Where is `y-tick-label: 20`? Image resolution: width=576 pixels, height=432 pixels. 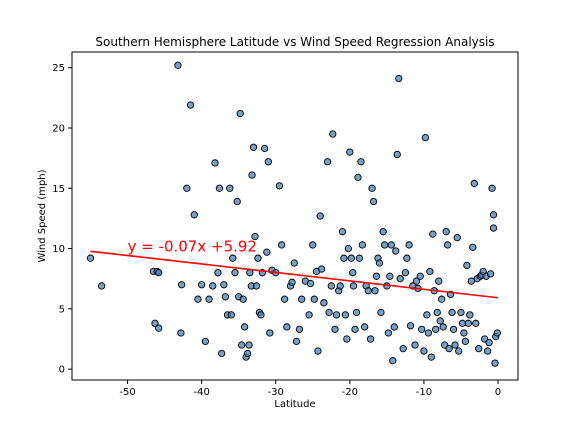 y-tick-label: 20 is located at coordinates (58, 128).